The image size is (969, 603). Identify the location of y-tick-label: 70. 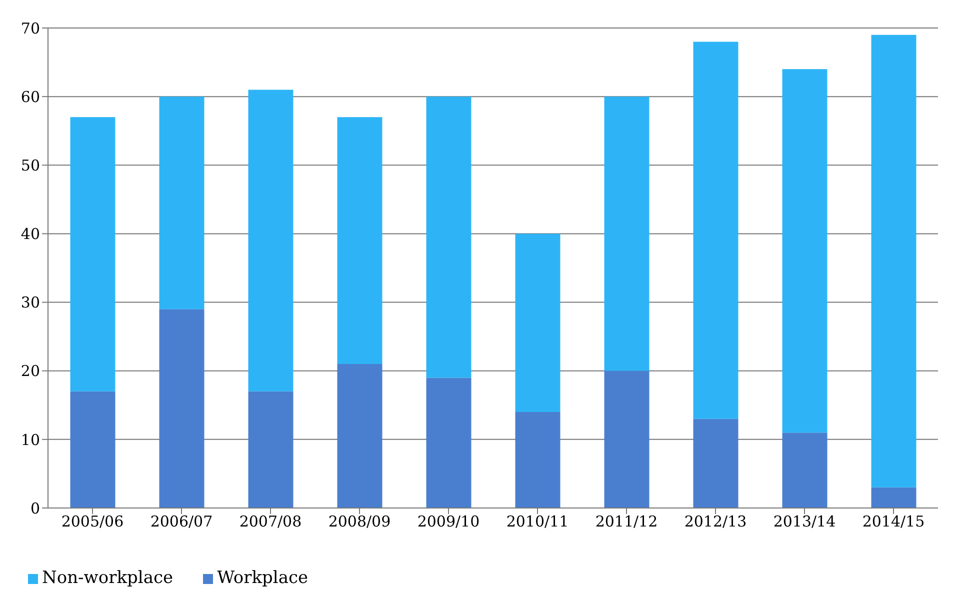
(30, 28).